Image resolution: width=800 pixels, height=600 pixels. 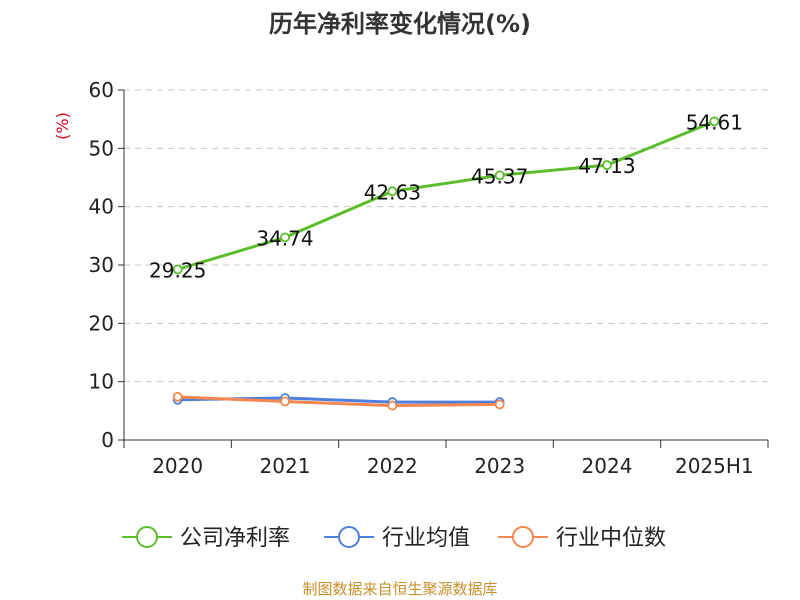 I want to click on y-tick-label: 10, so click(x=101, y=382).